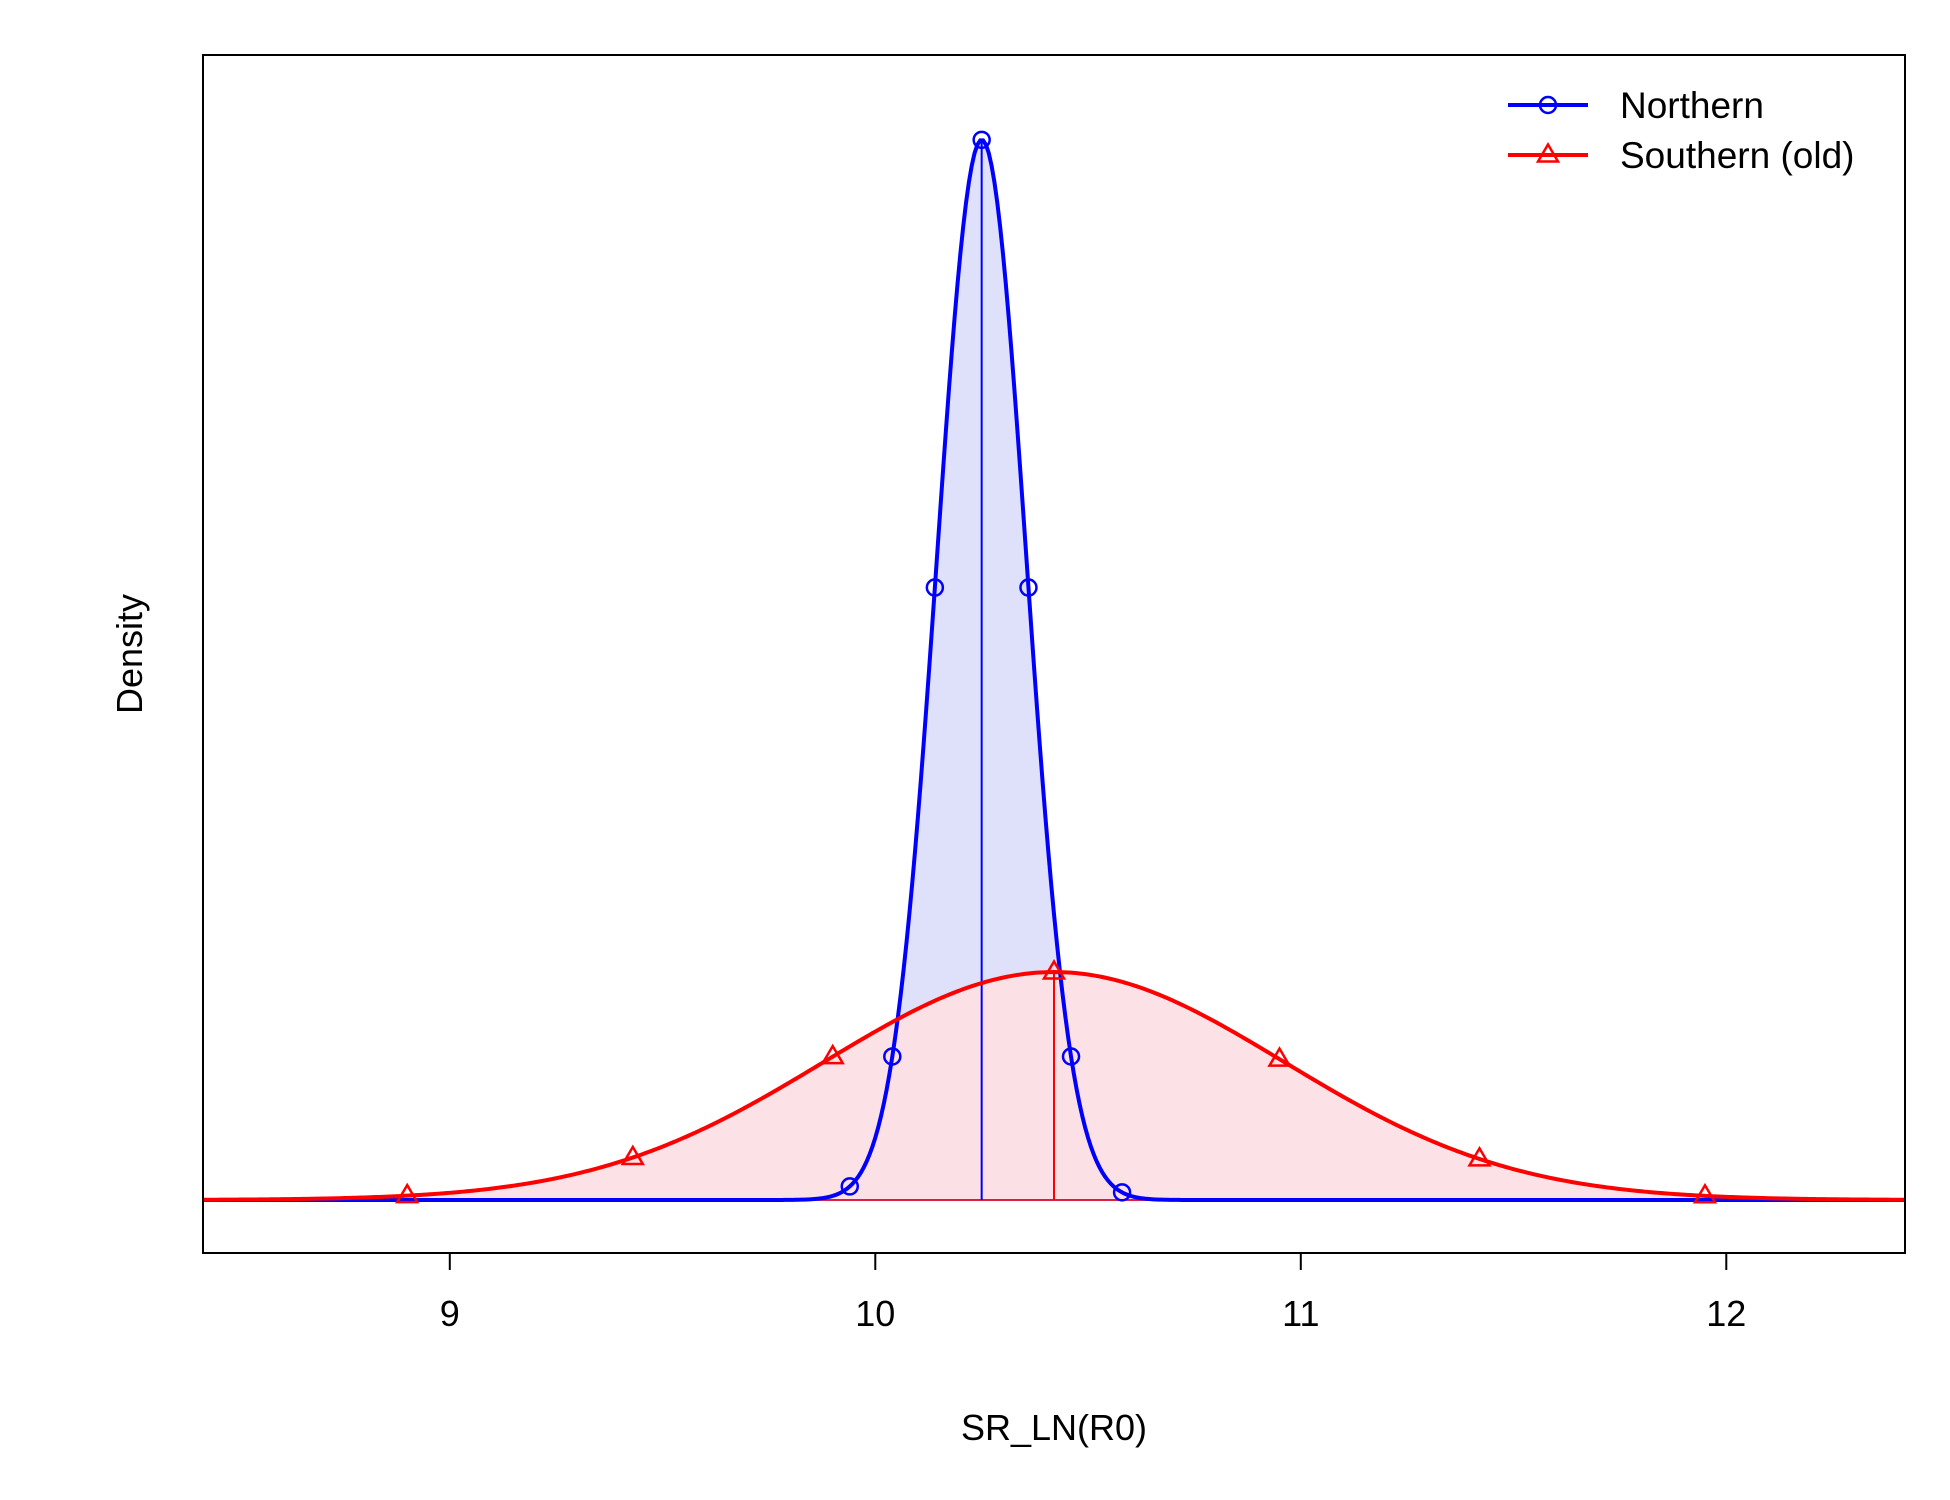  I want to click on legend: Northern Southern (old), so click(1681, 130).